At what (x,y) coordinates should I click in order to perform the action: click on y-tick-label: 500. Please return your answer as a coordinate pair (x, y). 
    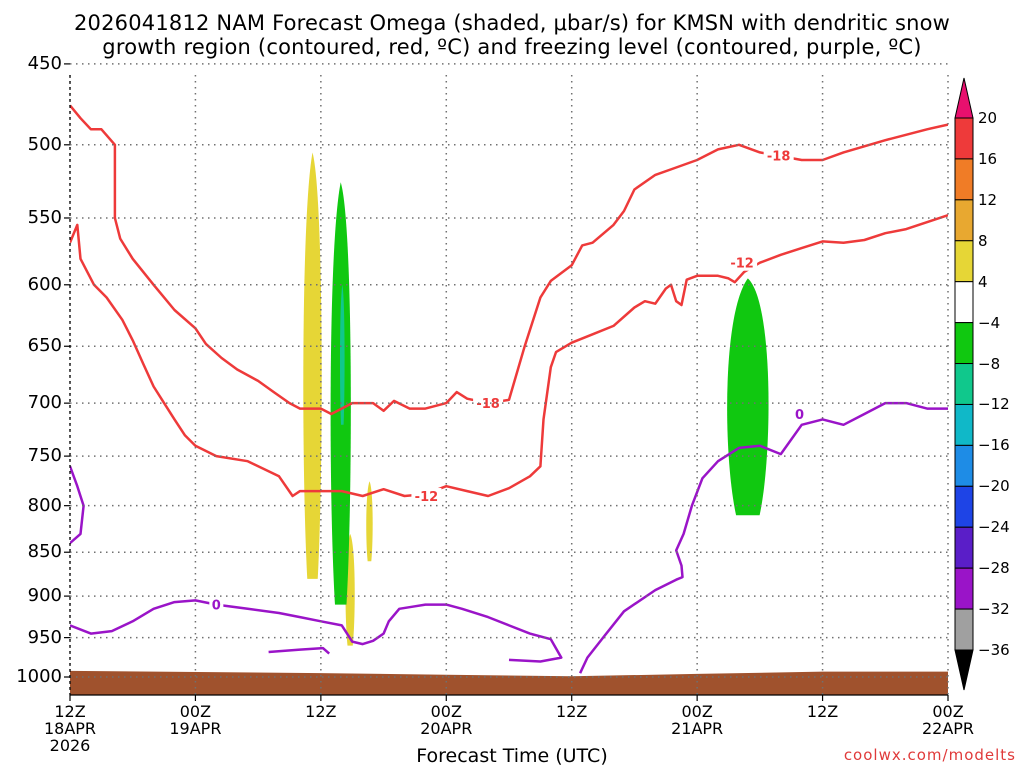
    Looking at the image, I should click on (44, 144).